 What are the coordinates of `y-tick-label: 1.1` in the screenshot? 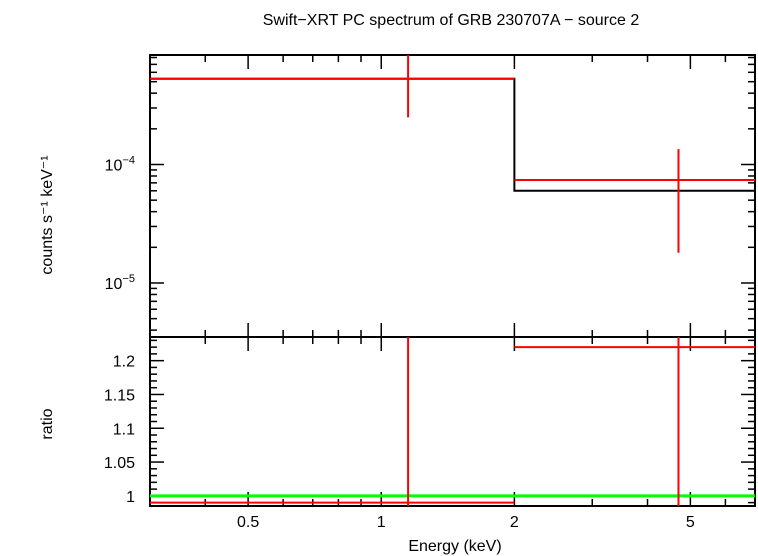 It's located at (124, 429).